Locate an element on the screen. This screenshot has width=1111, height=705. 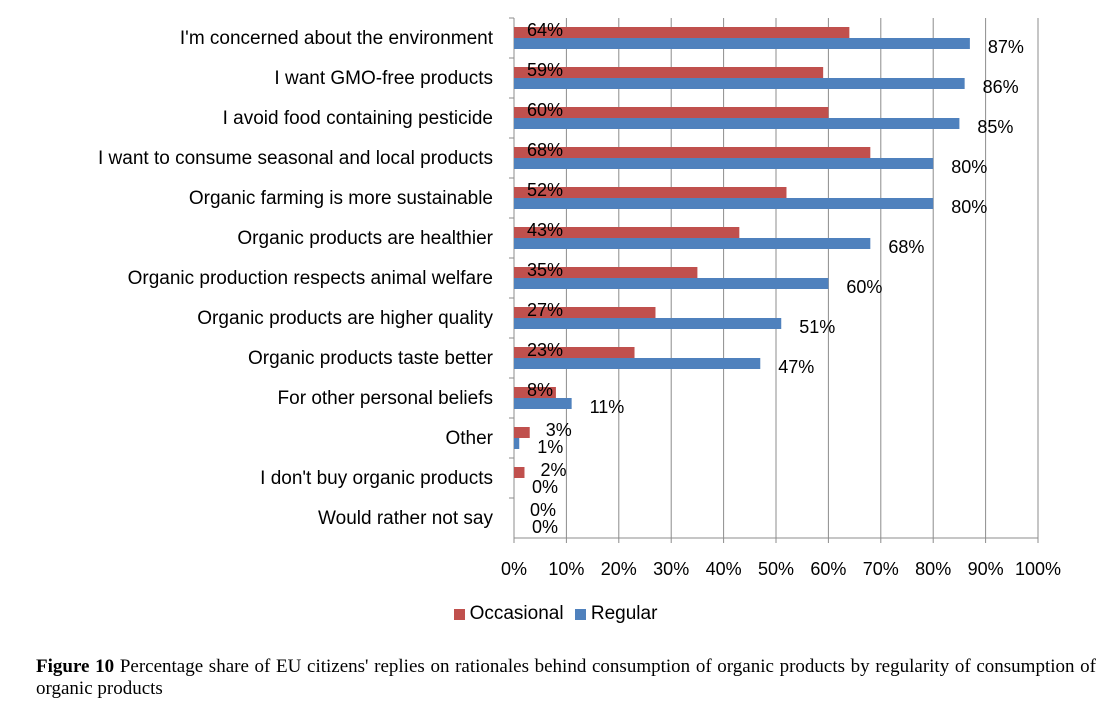
legend-label-regular: Regular is located at coordinates (624, 613).